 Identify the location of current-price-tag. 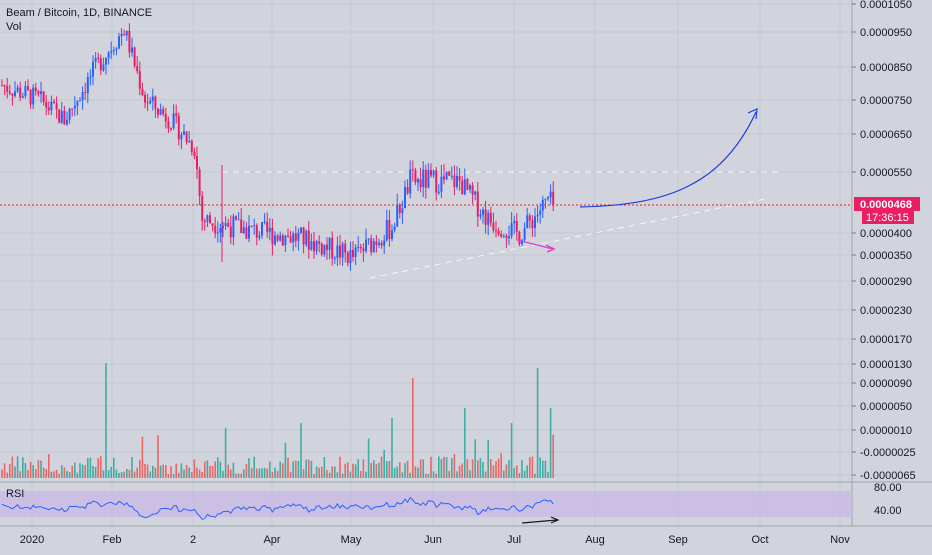
(887, 204).